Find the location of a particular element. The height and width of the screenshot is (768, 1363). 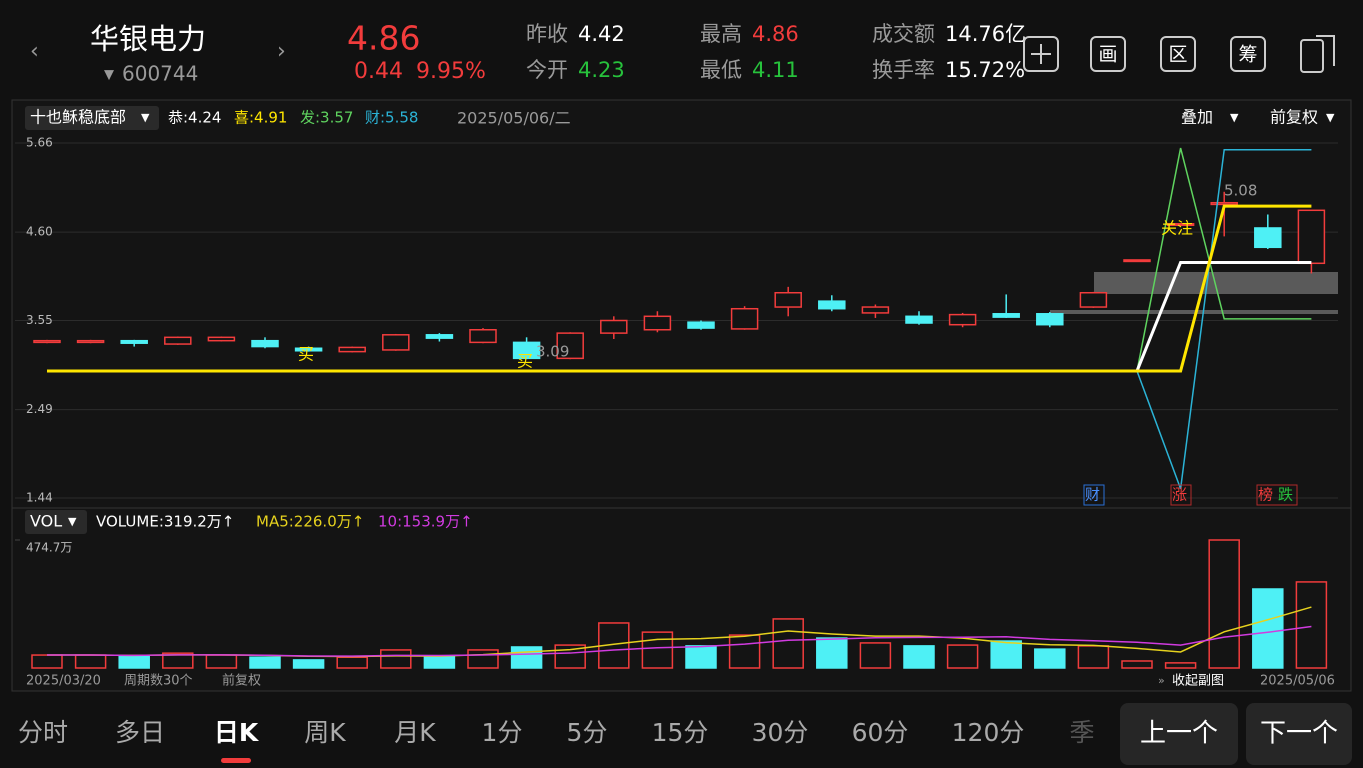

volume-legend: 10:153.9万↑ is located at coordinates (425, 522).